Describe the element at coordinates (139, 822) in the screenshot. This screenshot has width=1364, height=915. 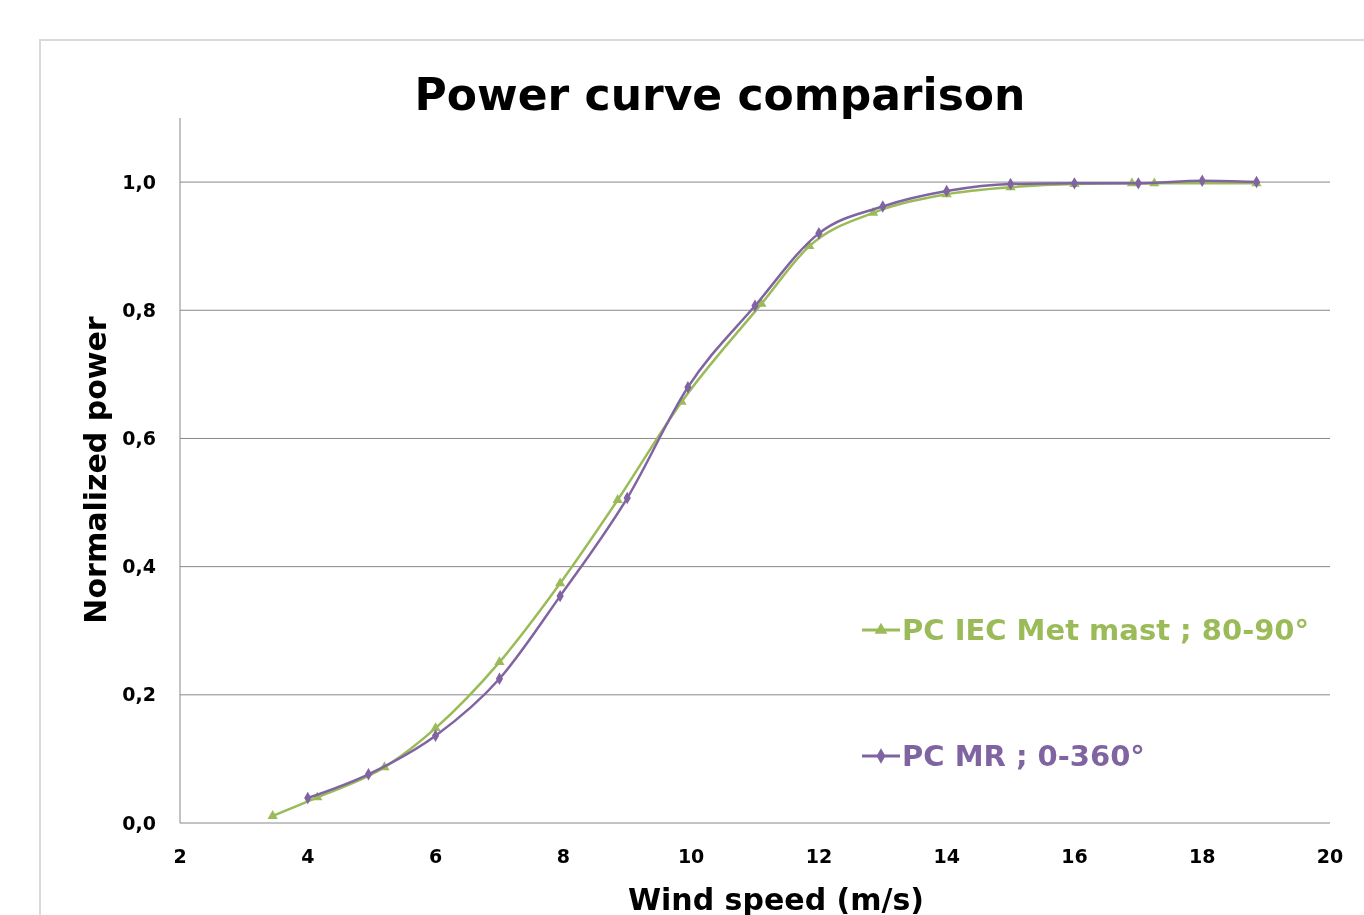
I see `y-tick-label: 0,0` at that location.